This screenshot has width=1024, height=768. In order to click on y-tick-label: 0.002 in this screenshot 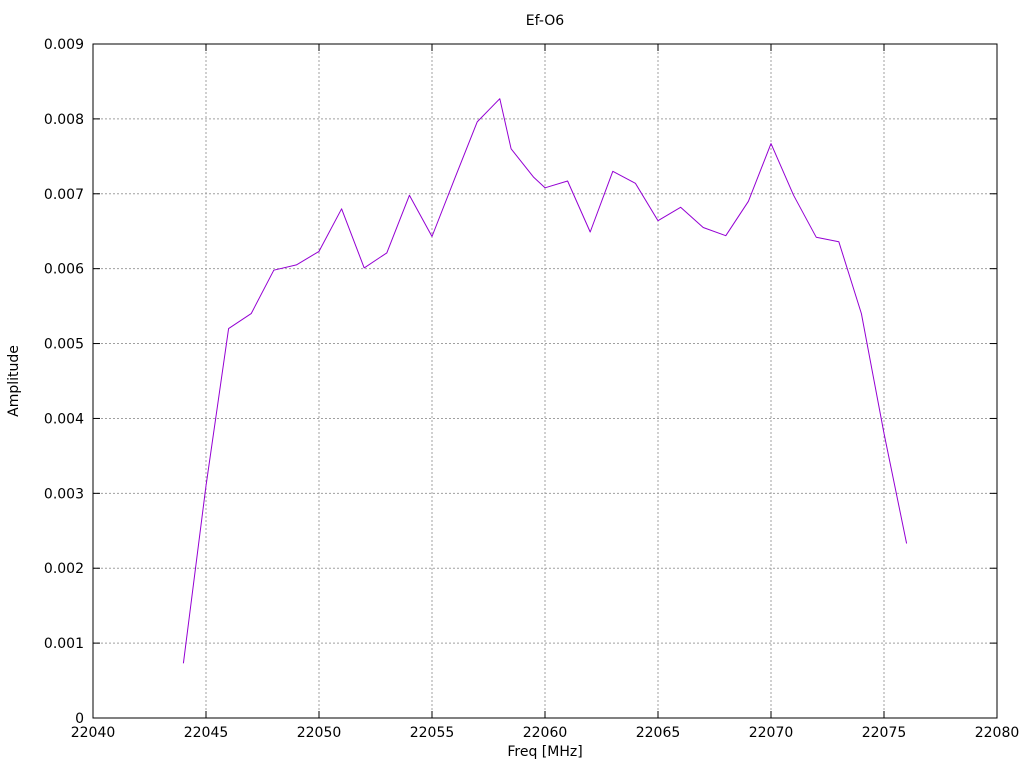, I will do `click(64, 569)`.